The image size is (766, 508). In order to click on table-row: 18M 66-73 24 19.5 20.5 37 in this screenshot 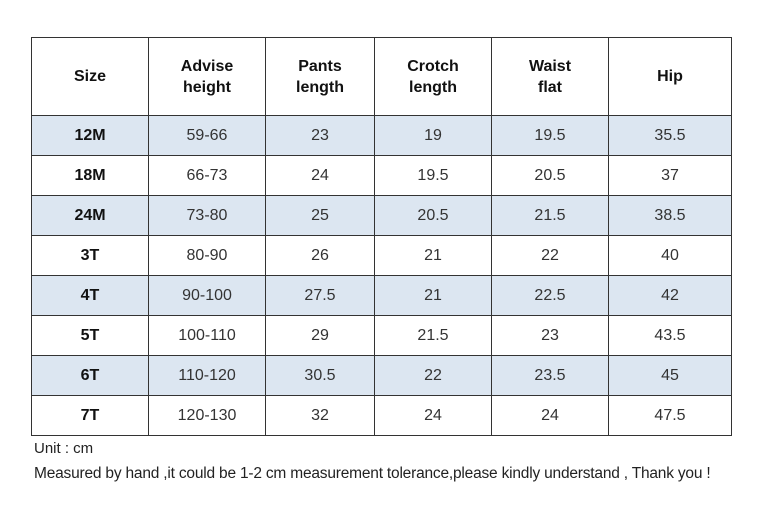, I will do `click(381, 175)`.